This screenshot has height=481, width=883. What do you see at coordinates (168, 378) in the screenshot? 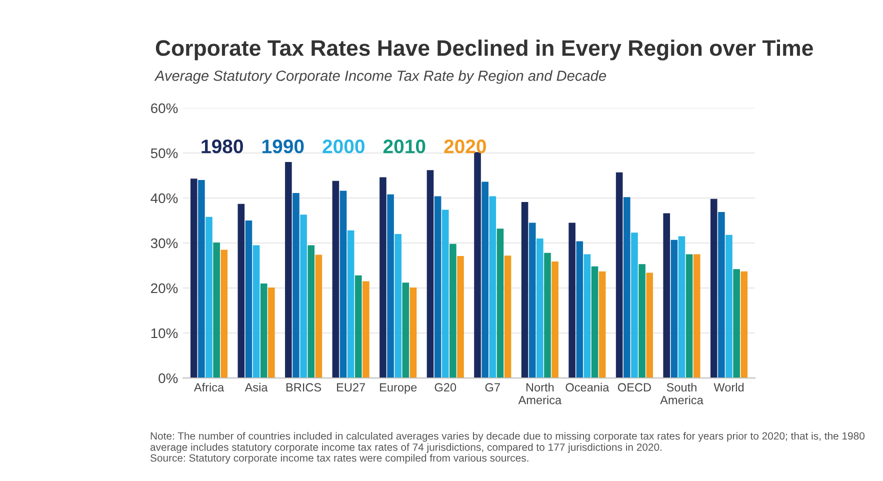
I see `y-tick-label: 0%` at bounding box center [168, 378].